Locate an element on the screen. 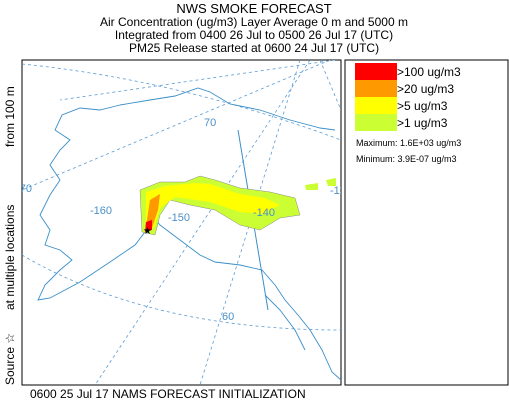 The image size is (509, 401). map-label: -150 is located at coordinates (179, 218).